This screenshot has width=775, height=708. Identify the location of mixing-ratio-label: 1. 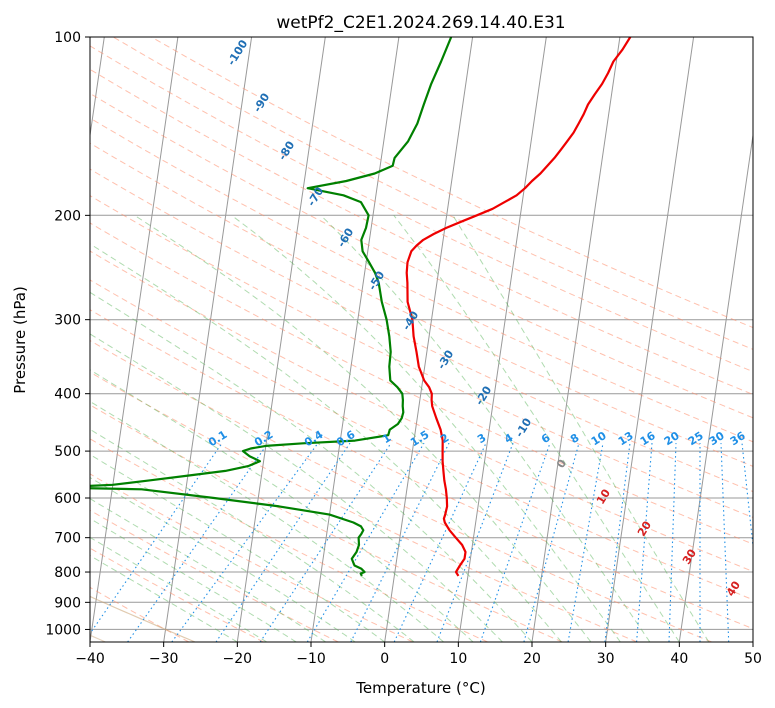
(386, 438).